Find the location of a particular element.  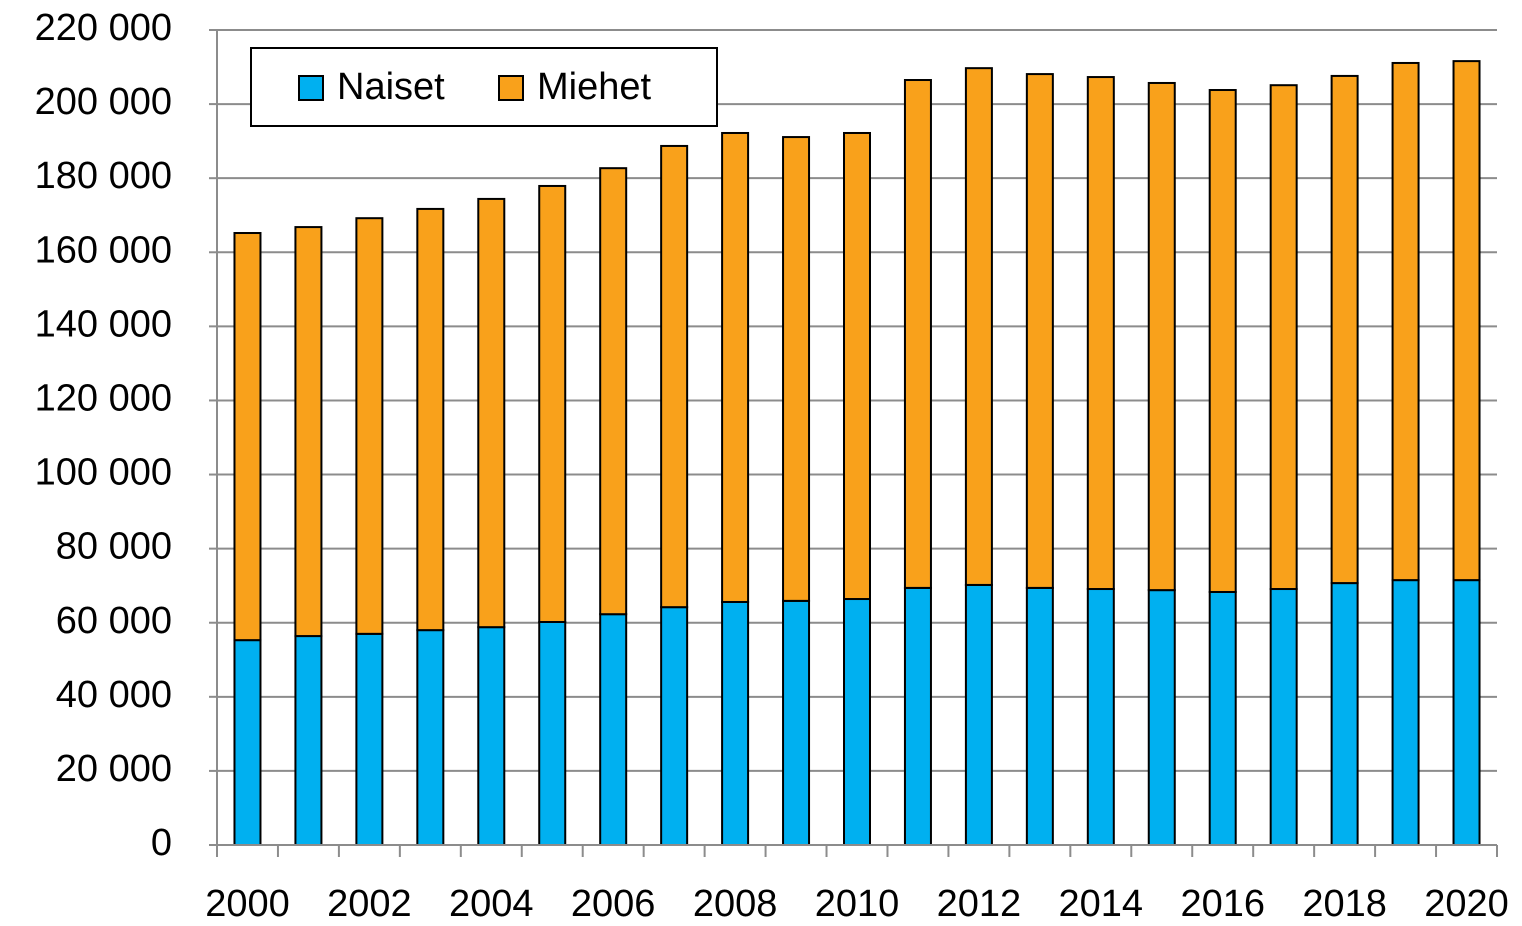

y-tick-label: 0 is located at coordinates (161, 843).